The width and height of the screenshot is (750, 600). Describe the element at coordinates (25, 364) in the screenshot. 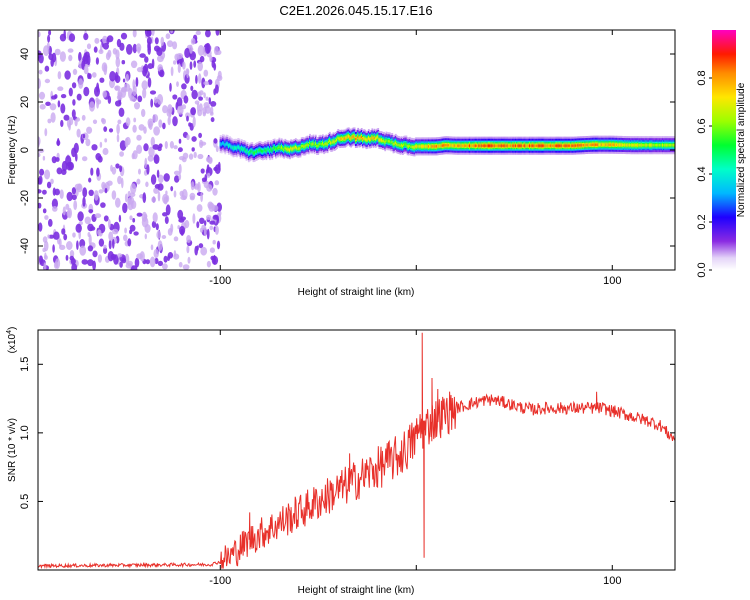

I see `snr-ytick-label: 1.5` at that location.